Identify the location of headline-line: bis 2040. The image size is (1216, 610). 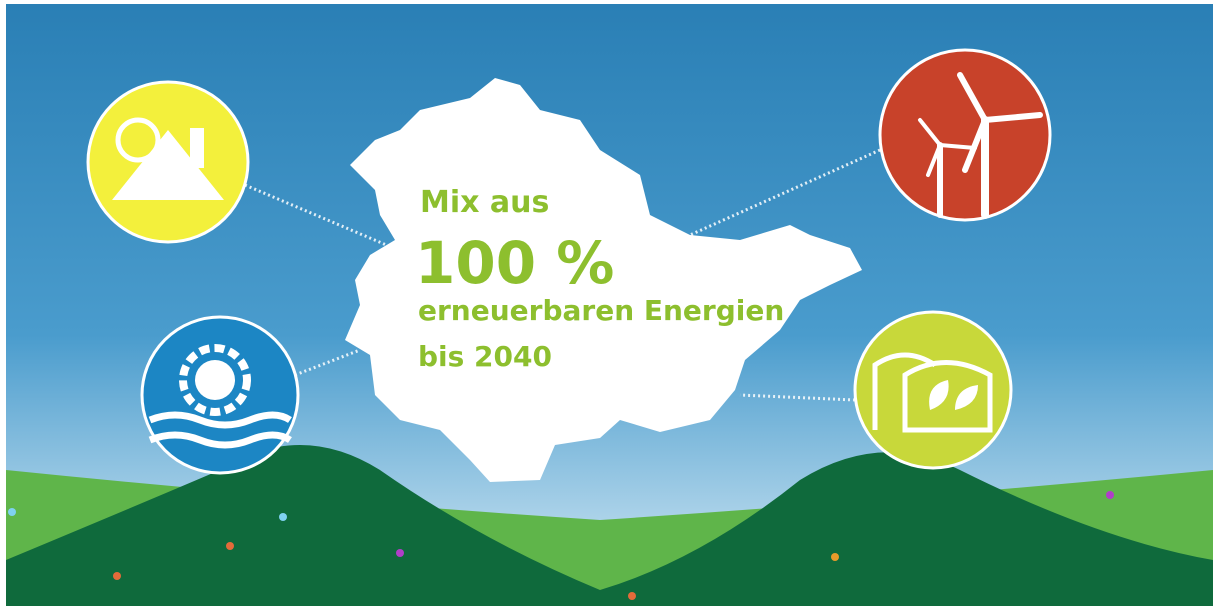
(485, 356).